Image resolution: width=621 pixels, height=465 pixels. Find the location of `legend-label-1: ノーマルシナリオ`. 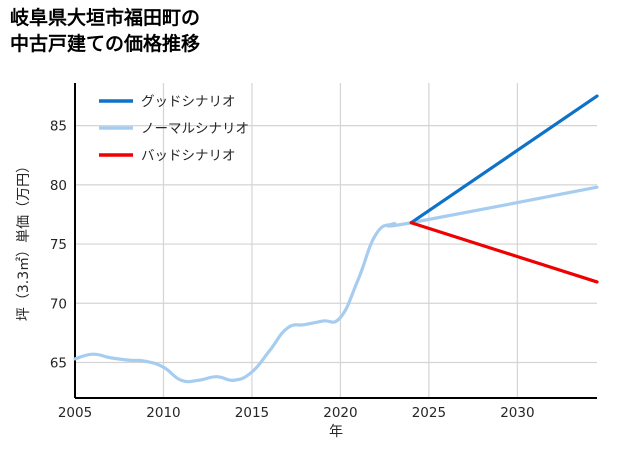

legend-label-1: ノーマルシナリオ is located at coordinates (195, 129).